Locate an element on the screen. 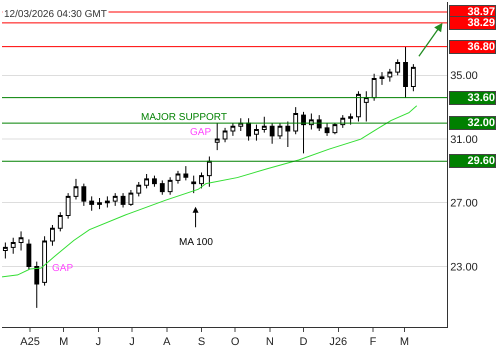  y-tick-label: 23.00 is located at coordinates (464, 267).